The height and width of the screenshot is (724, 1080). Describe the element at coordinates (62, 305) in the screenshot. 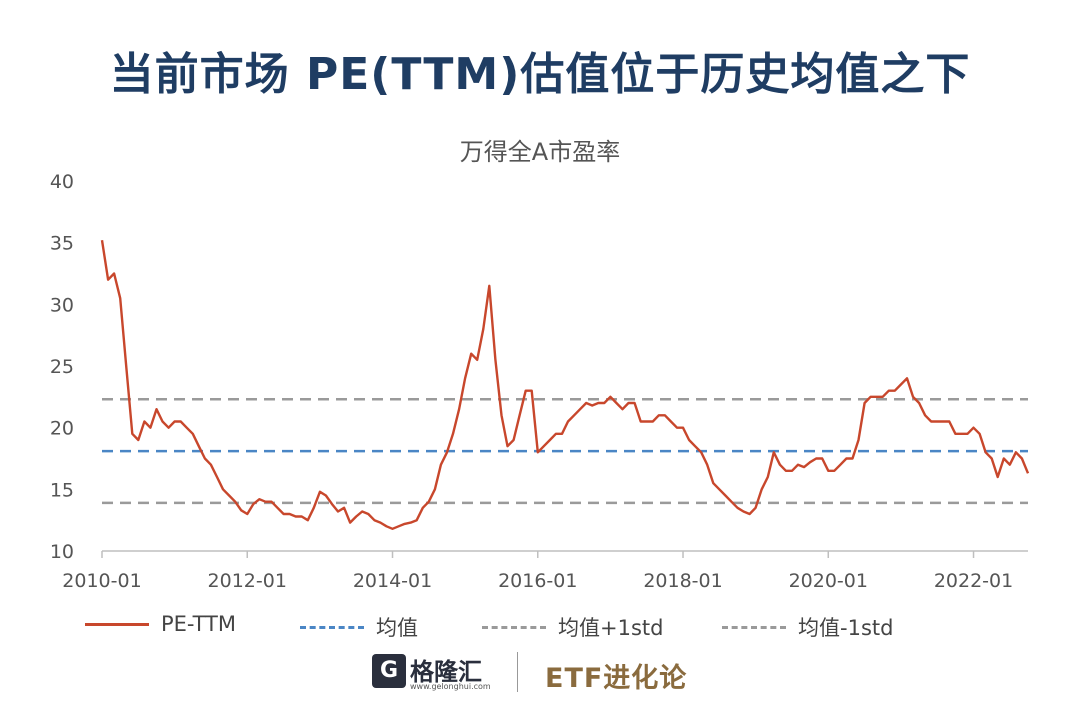

I see `y-tick-label: 30` at that location.